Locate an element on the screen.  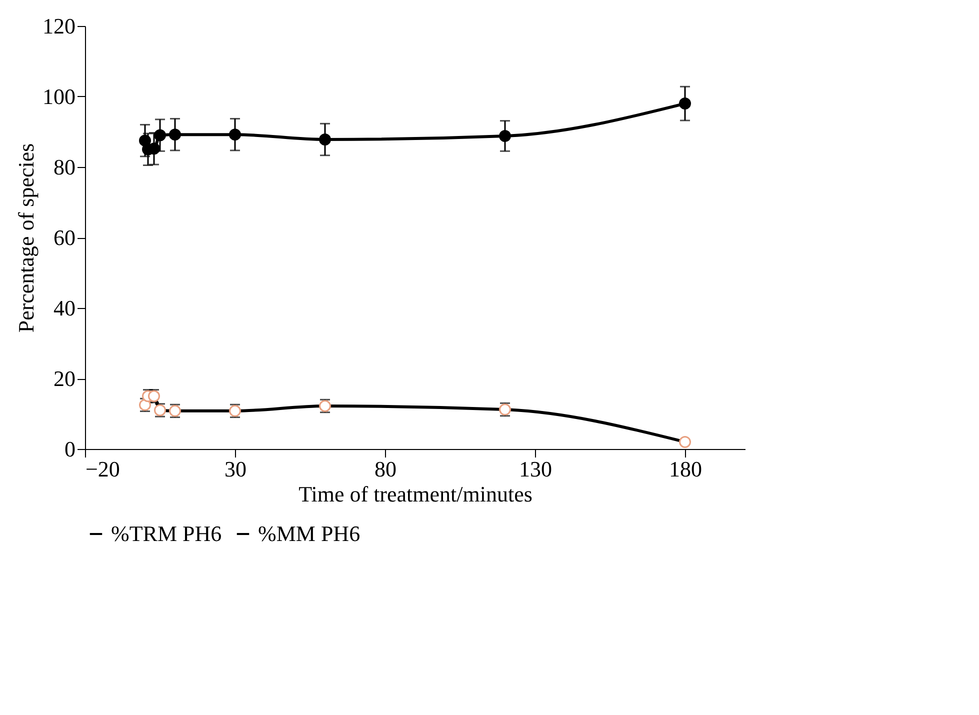
y-tick-label: 20 is located at coordinates (65, 378).